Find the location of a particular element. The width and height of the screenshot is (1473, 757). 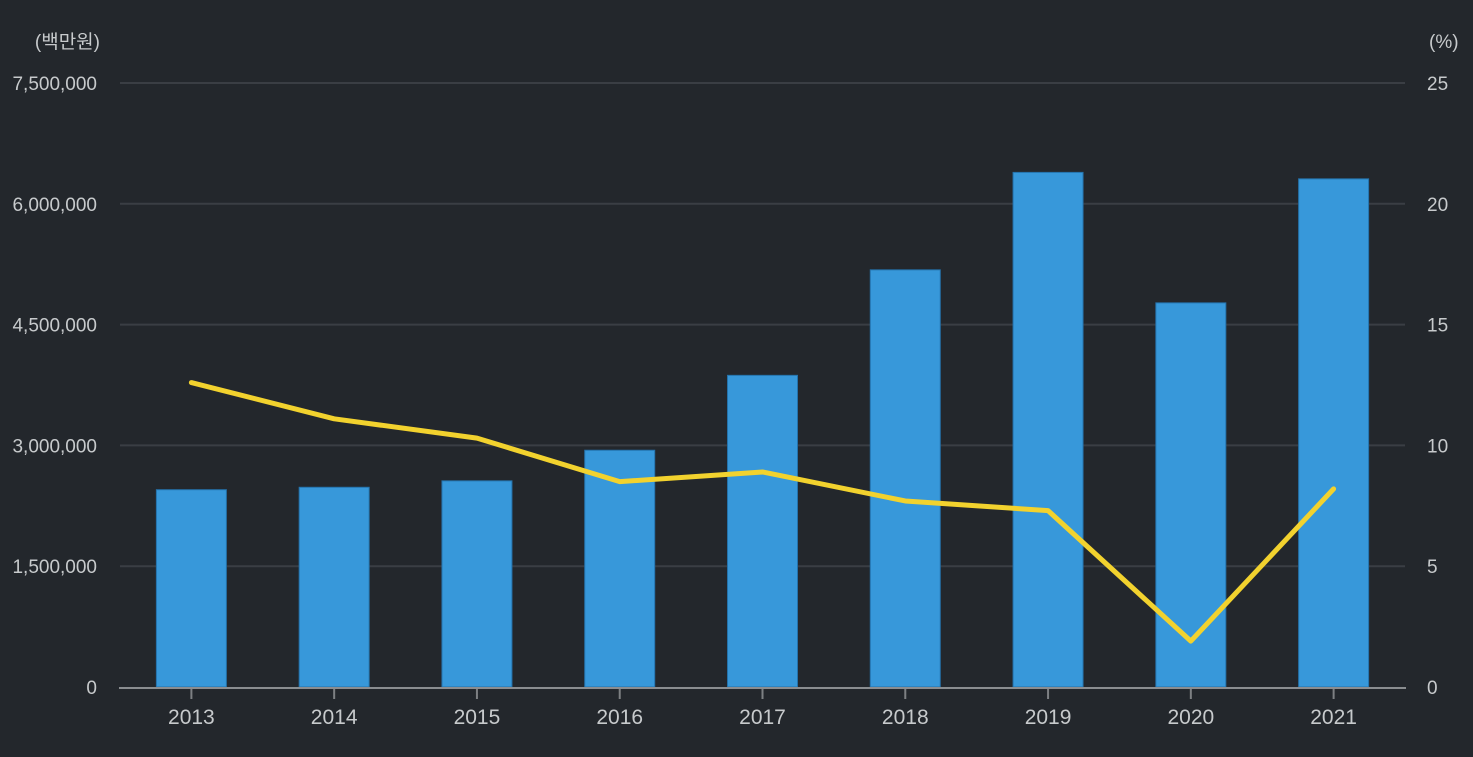

bar-2020 is located at coordinates (1191, 495).